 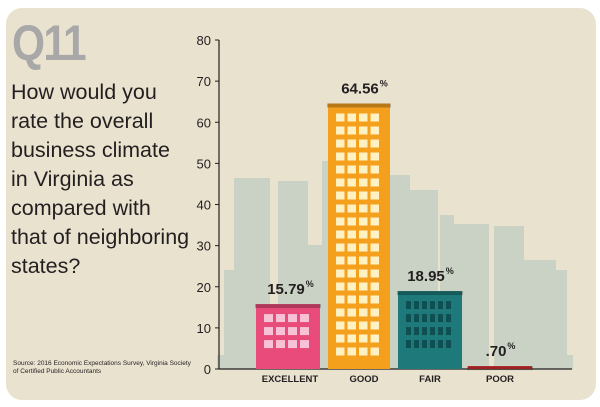 What do you see at coordinates (426, 276) in the screenshot?
I see `value-label: 18.95` at bounding box center [426, 276].